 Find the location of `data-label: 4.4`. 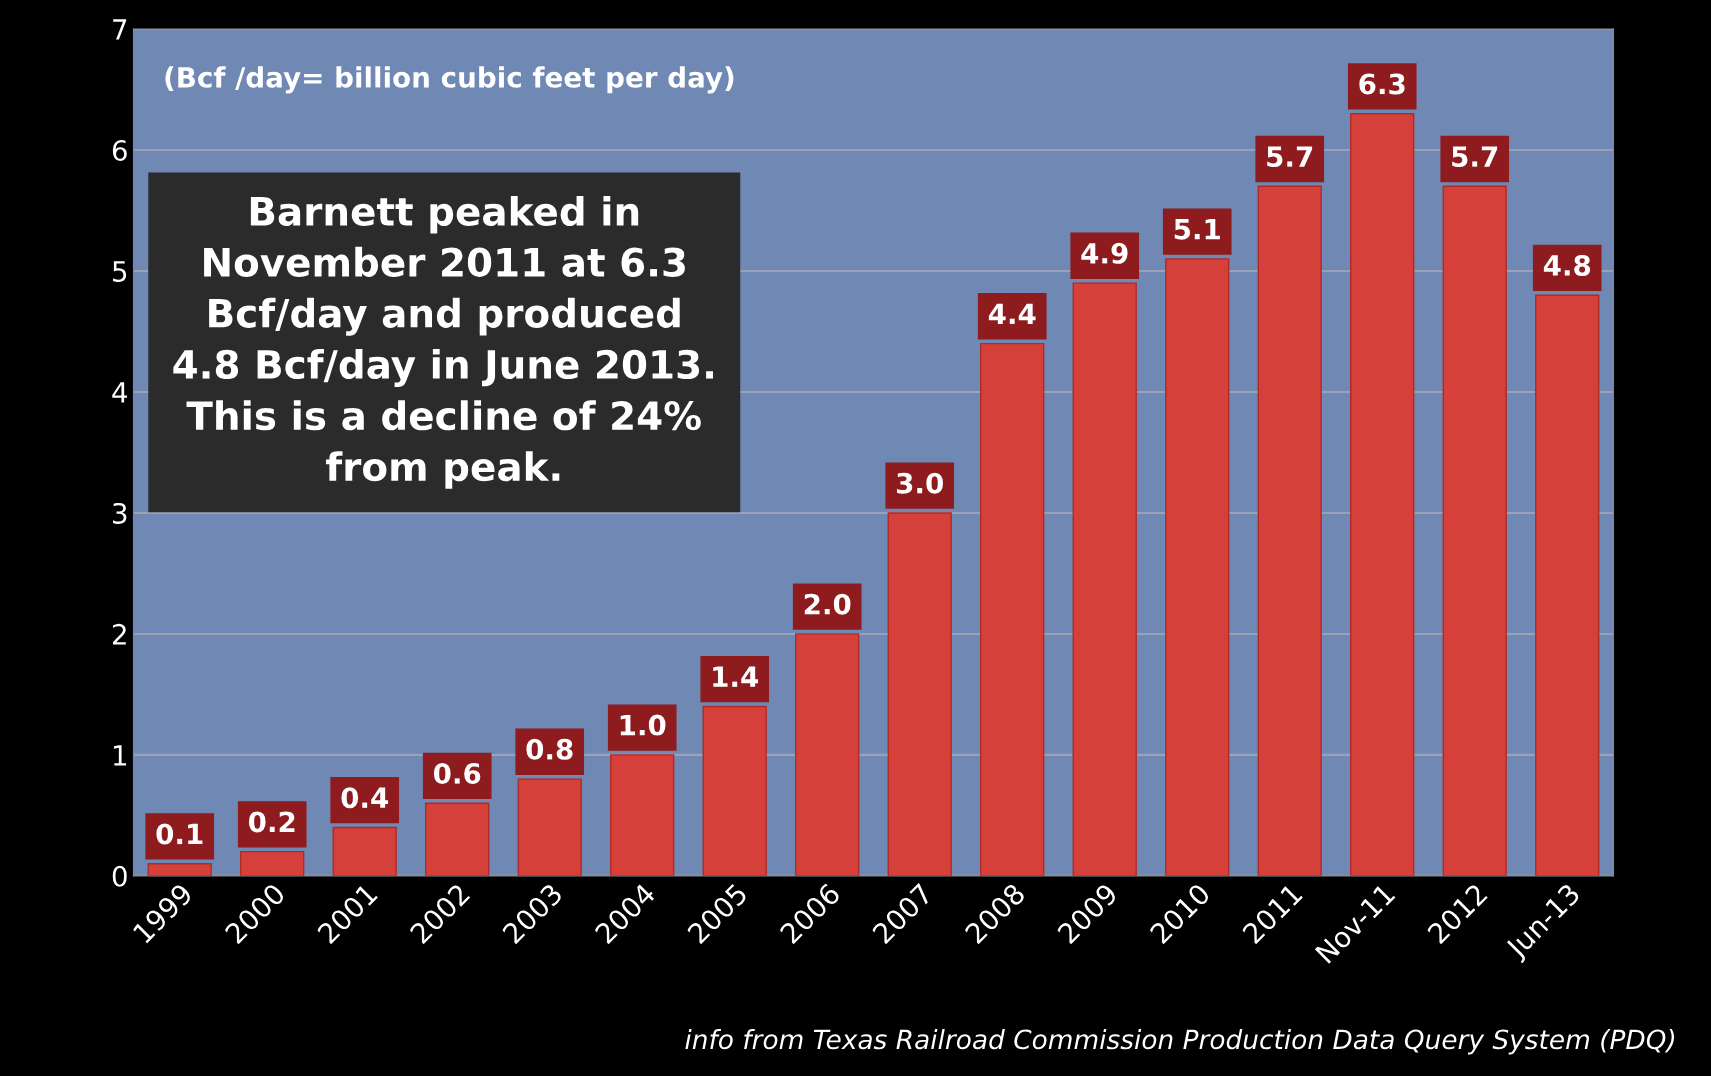

data-label: 4.4 is located at coordinates (1012, 313).